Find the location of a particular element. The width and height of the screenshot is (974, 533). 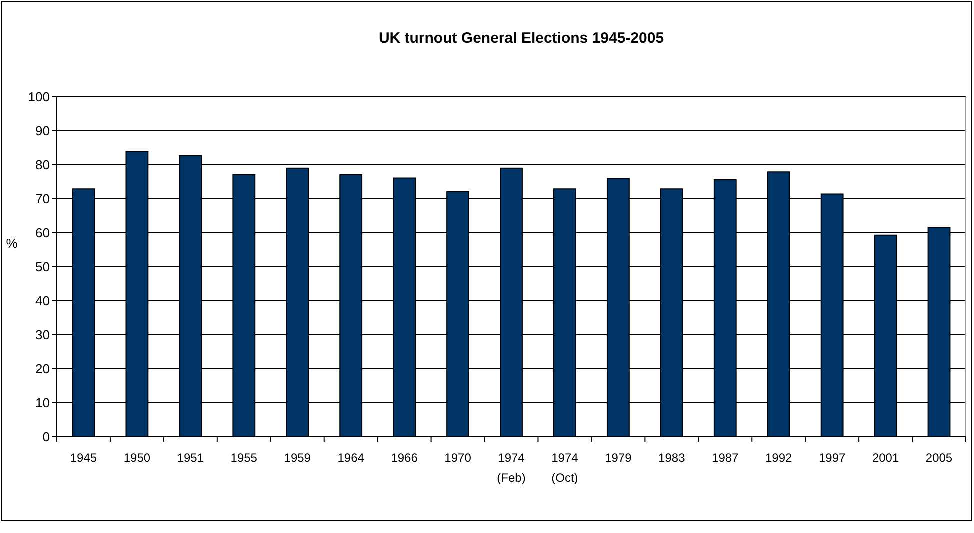

y-tick-label: 100 is located at coordinates (39, 97).